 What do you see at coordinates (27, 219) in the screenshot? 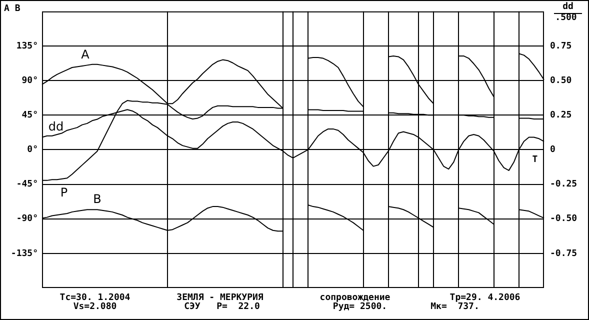
I see `y-tick-label: -90°` at bounding box center [27, 219].